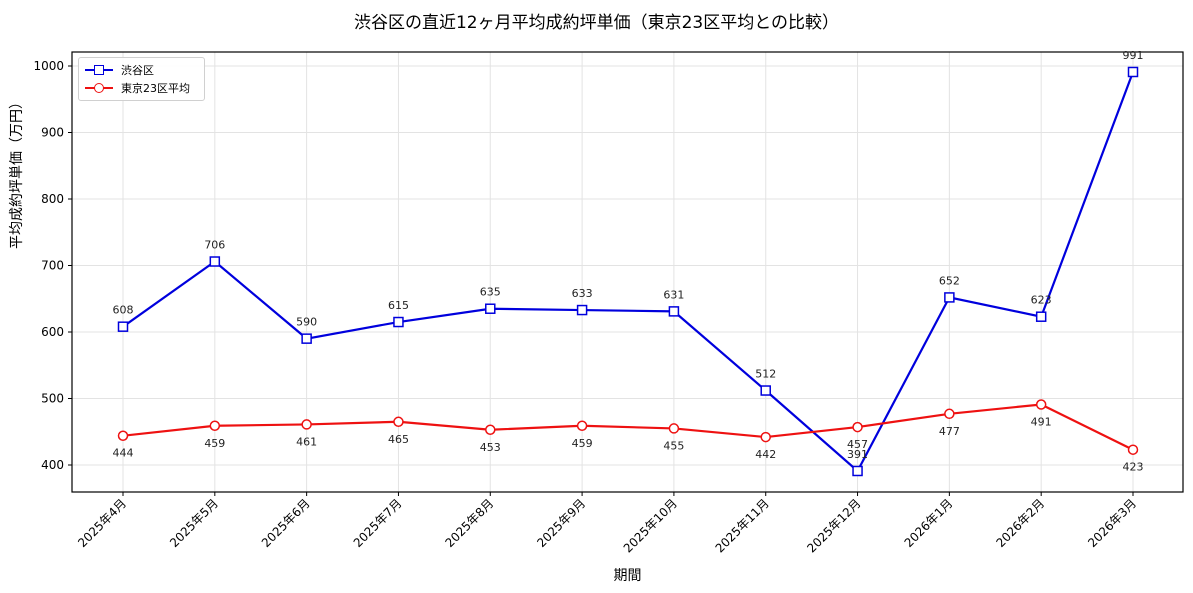 Image resolution: width=1193 pixels, height=593 pixels. Describe the element at coordinates (929, 523) in the screenshot. I see `x-tick-label: 2026年1月` at that location.